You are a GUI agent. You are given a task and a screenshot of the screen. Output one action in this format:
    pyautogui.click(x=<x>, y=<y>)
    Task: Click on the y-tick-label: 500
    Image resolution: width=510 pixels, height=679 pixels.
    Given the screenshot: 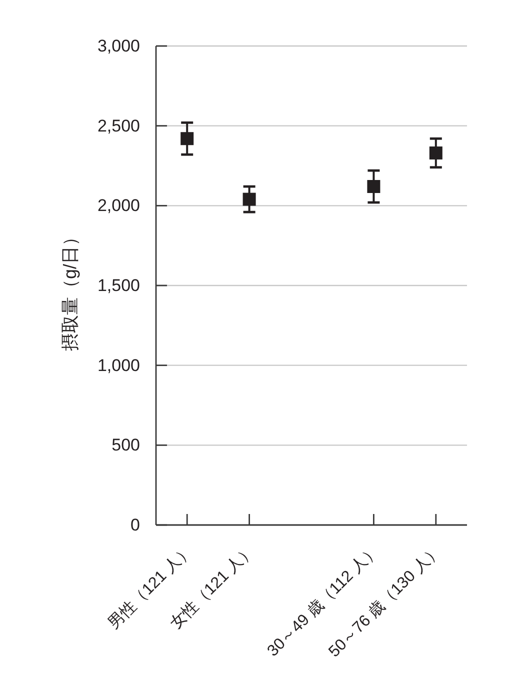 What is the action you would take?
    pyautogui.click(x=126, y=445)
    